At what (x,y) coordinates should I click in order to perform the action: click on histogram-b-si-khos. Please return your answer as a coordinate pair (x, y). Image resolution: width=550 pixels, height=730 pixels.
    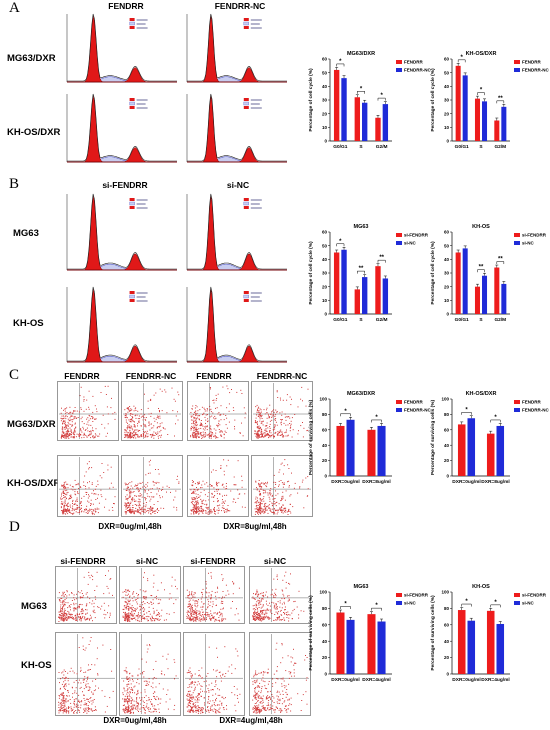
    Looking at the image, I should click on (121, 324).